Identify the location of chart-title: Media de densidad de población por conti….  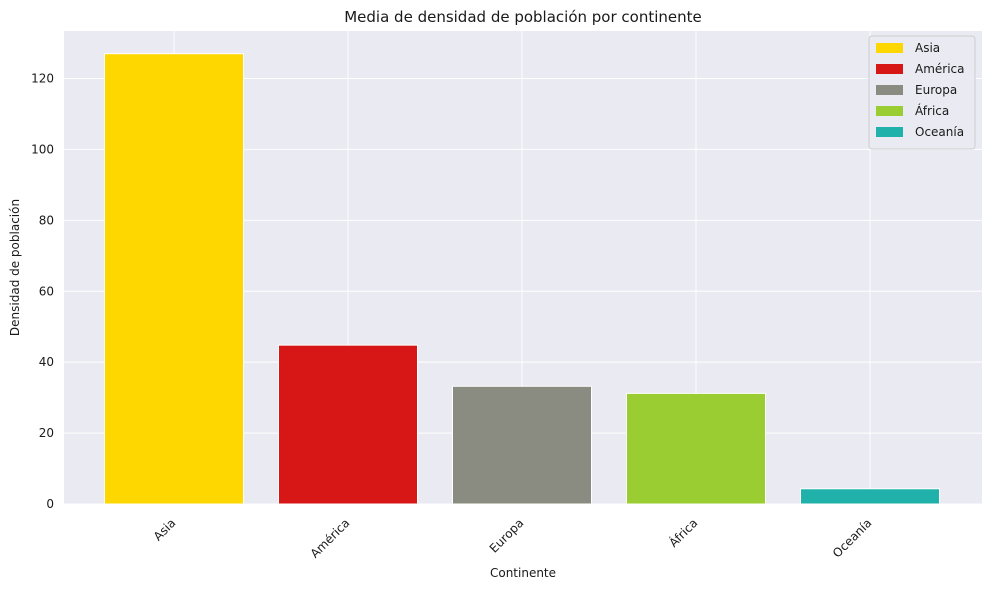
(523, 17).